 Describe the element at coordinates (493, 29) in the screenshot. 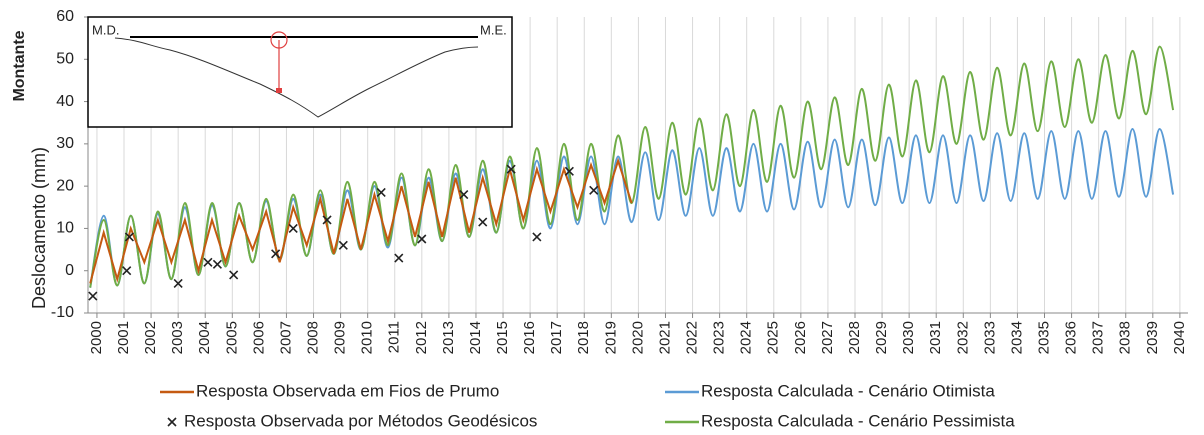

I see `inset-label: M.E.` at that location.